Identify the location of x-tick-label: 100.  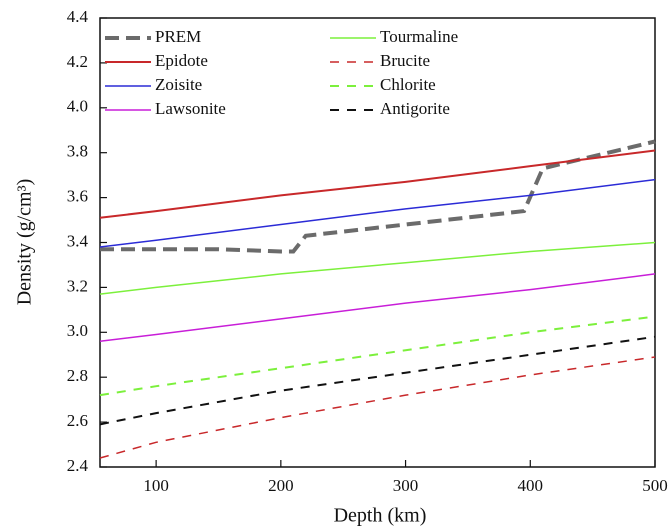
(156, 485).